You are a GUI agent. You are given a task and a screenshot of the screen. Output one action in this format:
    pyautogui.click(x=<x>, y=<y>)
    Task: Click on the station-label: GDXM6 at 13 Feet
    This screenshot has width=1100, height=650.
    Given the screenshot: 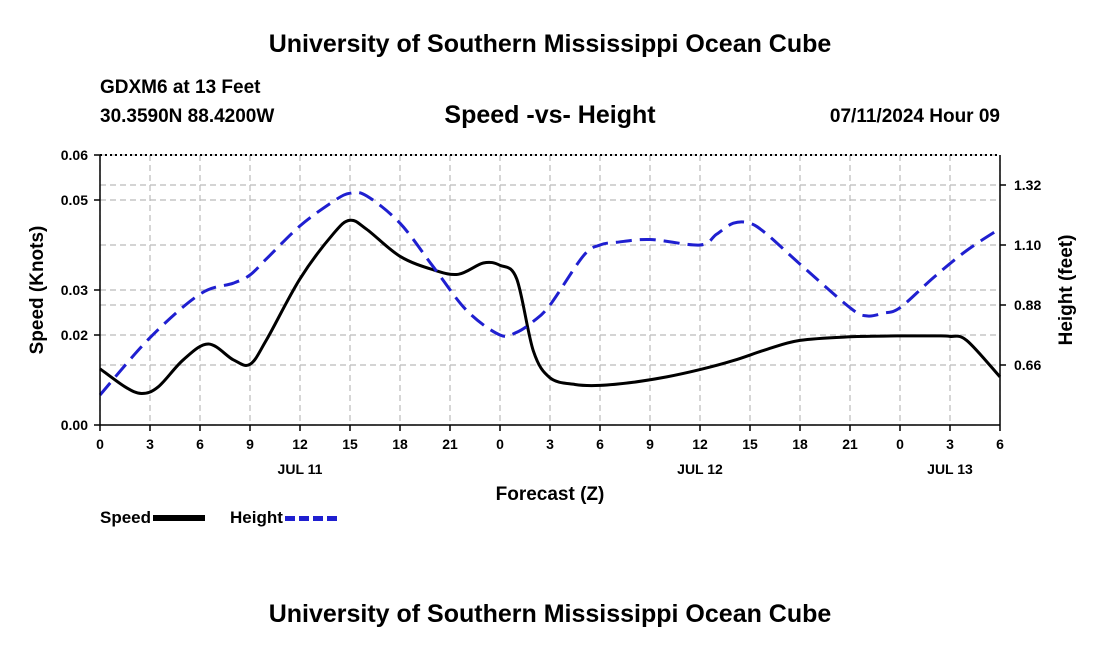 What is the action you would take?
    pyautogui.click(x=180, y=87)
    